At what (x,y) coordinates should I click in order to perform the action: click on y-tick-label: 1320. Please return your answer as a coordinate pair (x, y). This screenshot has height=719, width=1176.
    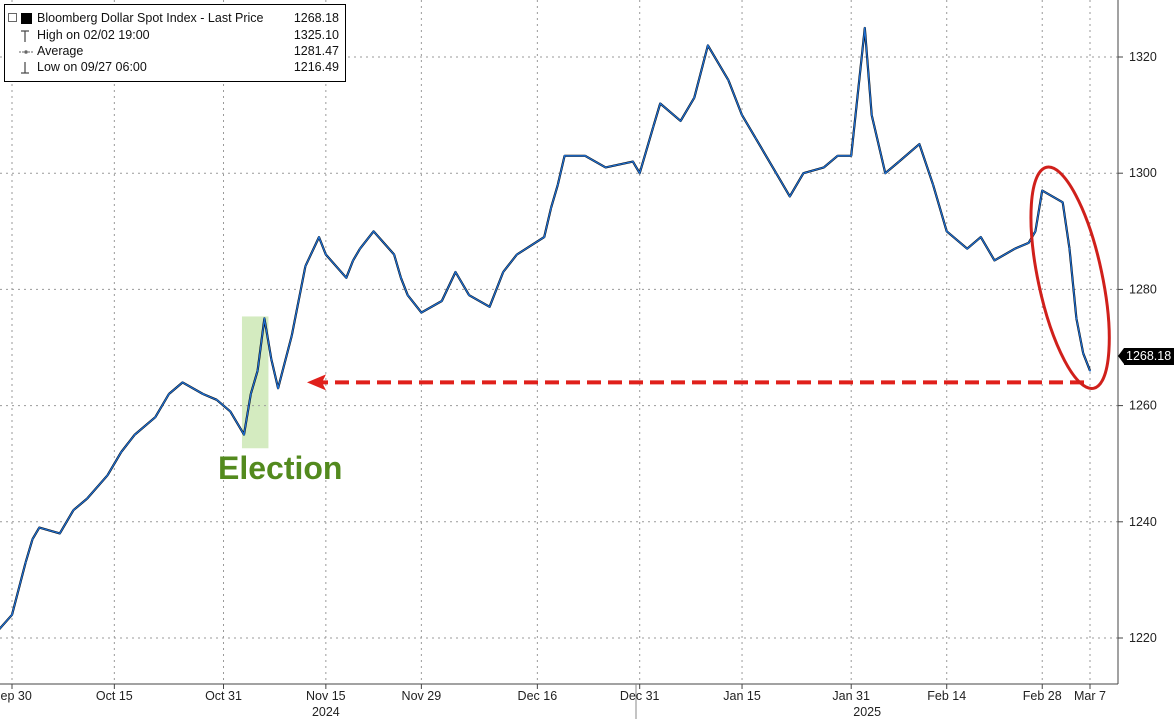
    Looking at the image, I should click on (1143, 57).